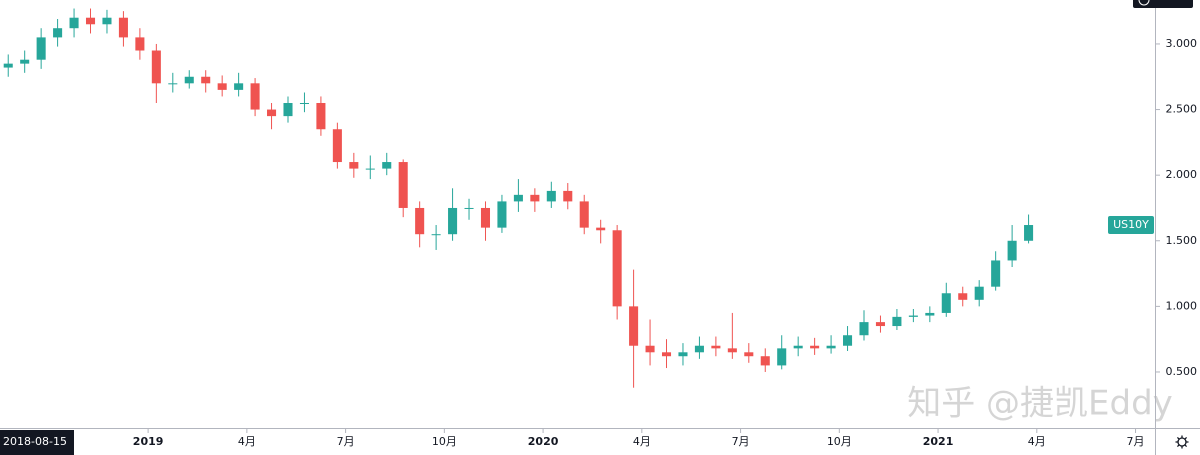  What do you see at coordinates (938, 441) in the screenshot?
I see `x-tick-label: 2021` at bounding box center [938, 441].